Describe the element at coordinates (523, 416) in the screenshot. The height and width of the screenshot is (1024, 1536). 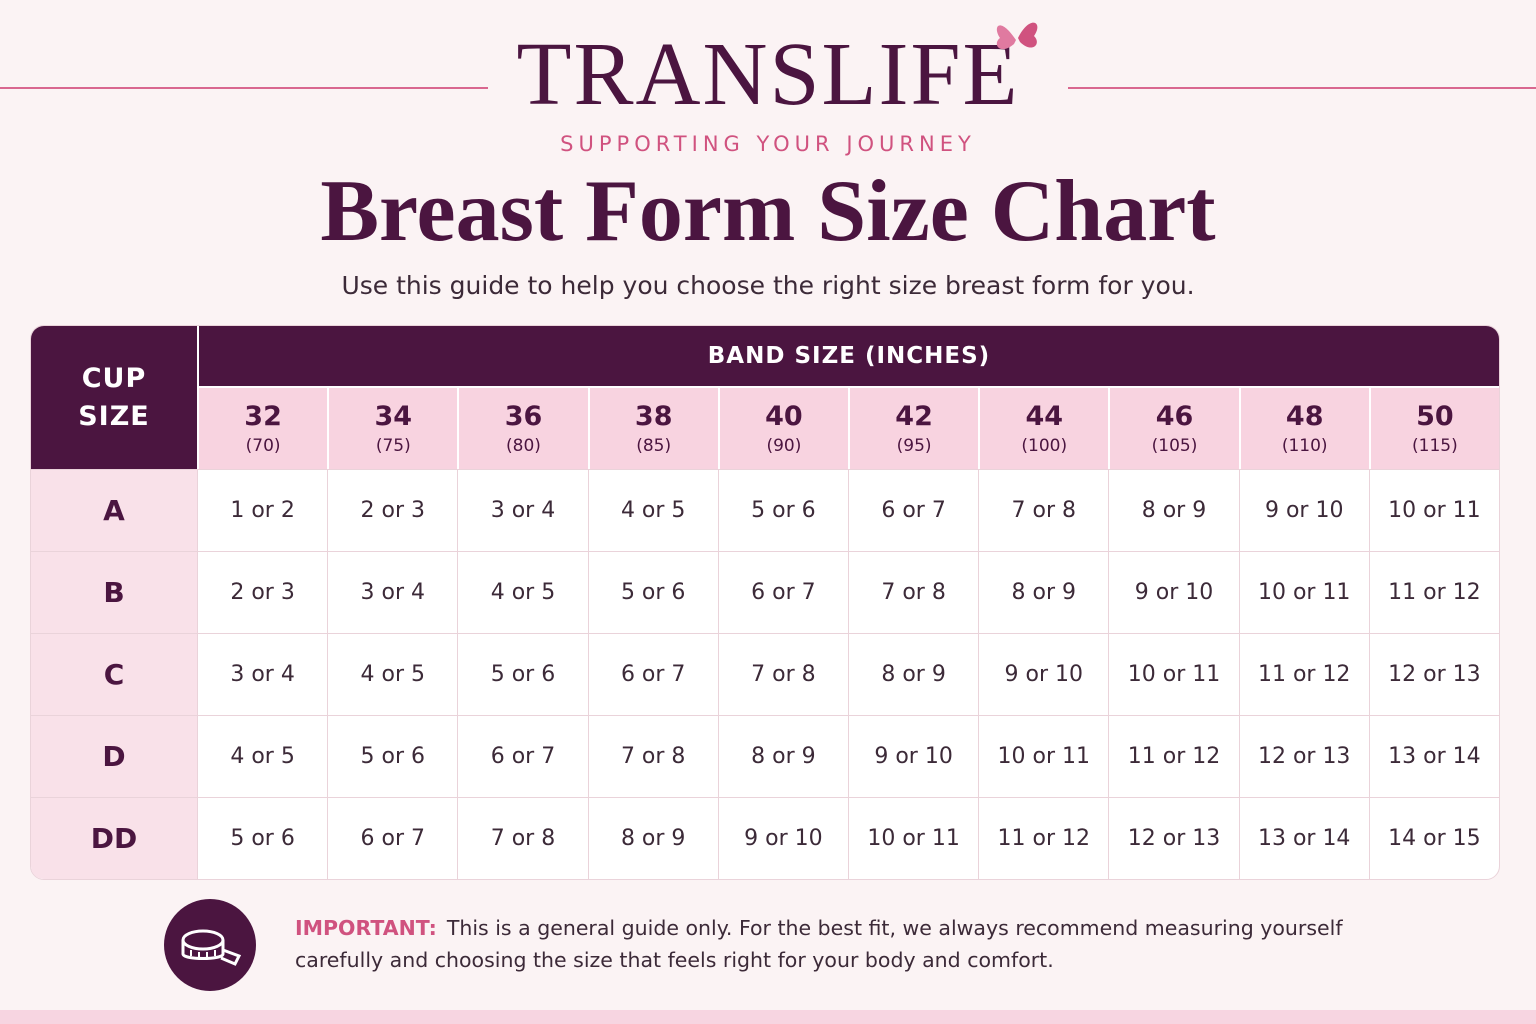
I see `band-size: 36` at that location.